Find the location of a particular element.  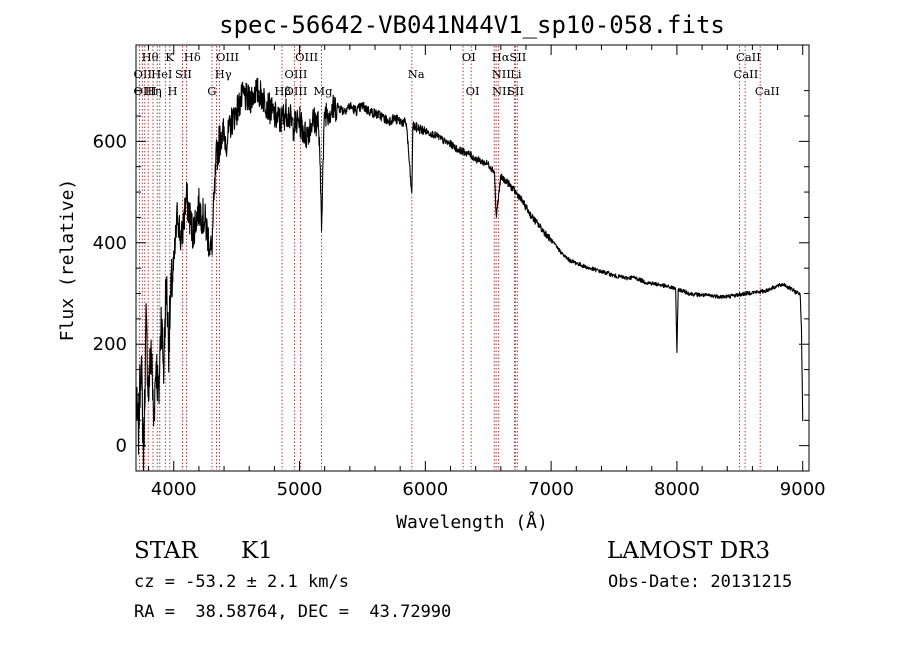

ra-dec: RA = 38.58764, DEC = 43.72990 is located at coordinates (293, 612).